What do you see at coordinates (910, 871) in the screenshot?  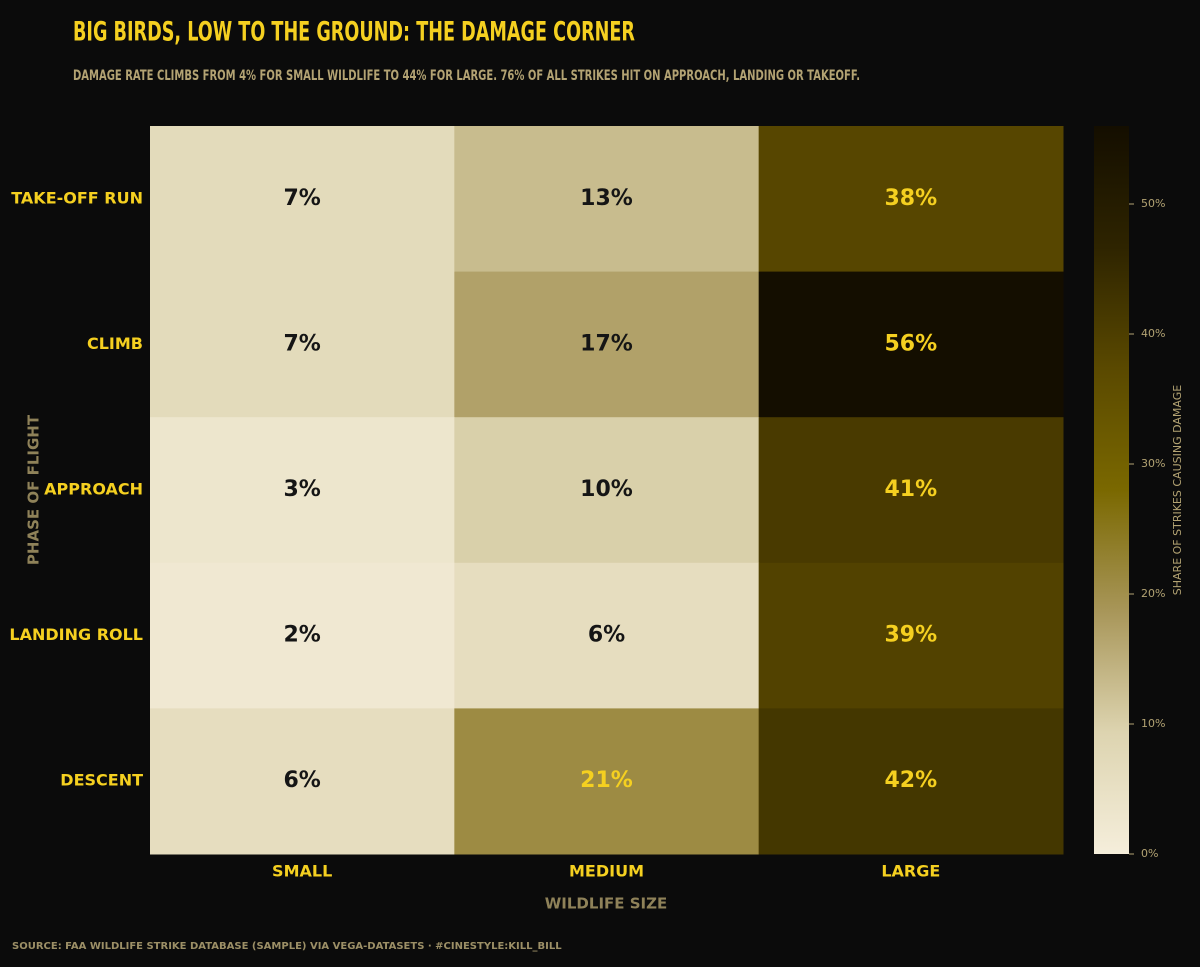 I see `x-tick-label: LARGE` at bounding box center [910, 871].